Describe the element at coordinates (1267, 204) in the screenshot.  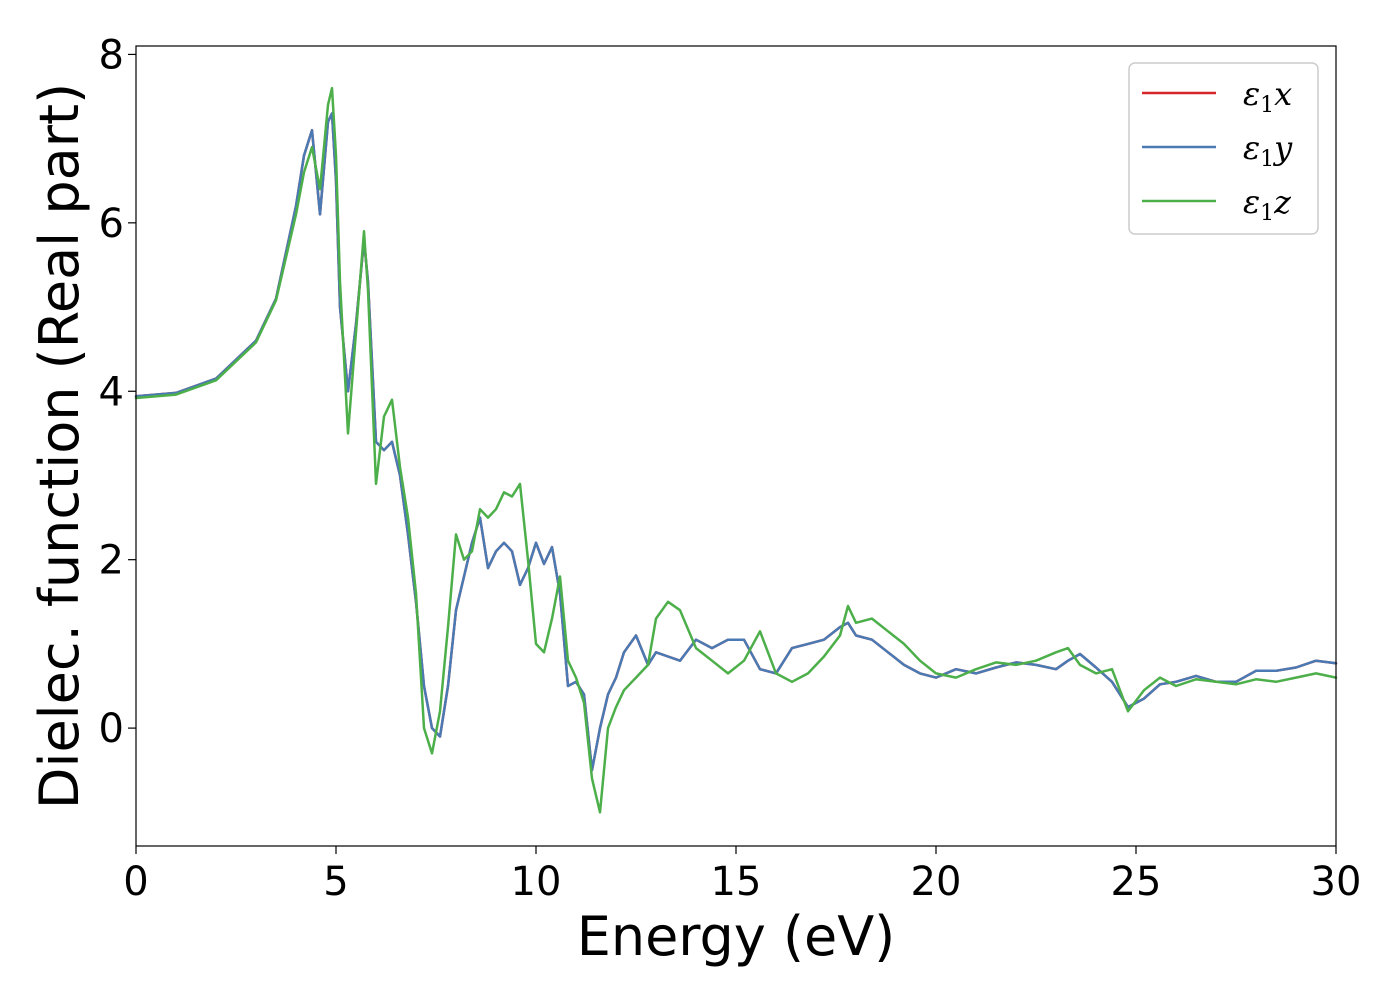
I see `legend-label-z: ε1z` at that location.